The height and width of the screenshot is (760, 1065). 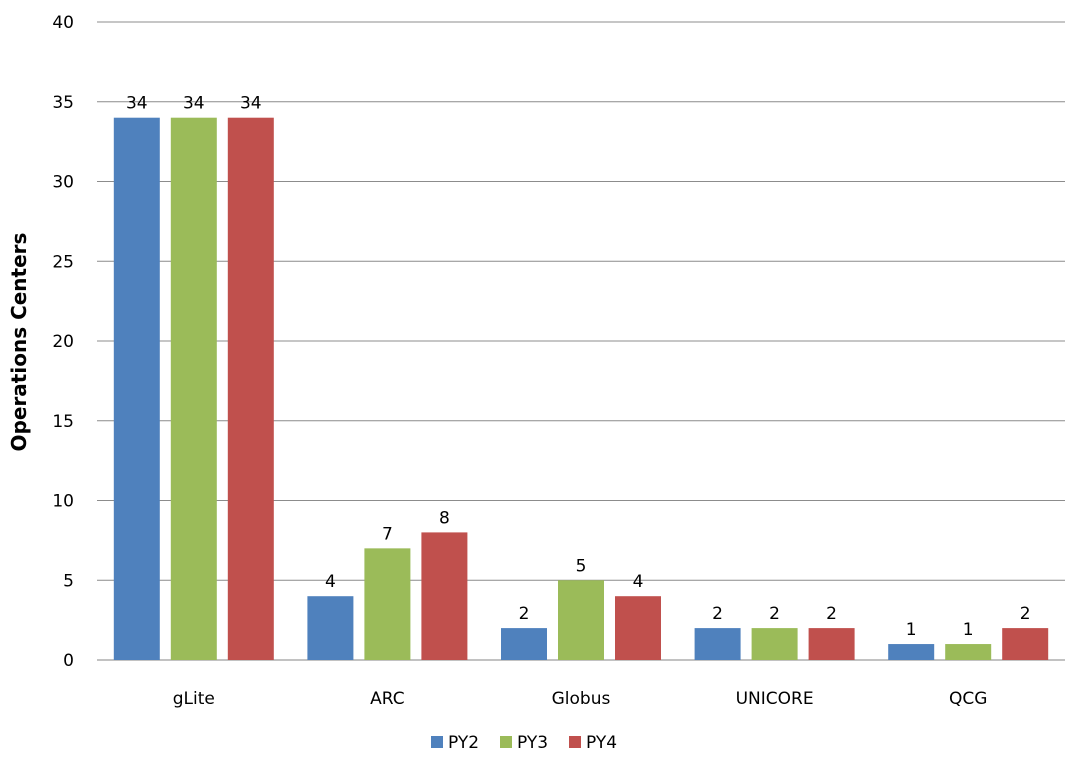 What do you see at coordinates (524, 644) in the screenshot?
I see `bar-py2-globus` at bounding box center [524, 644].